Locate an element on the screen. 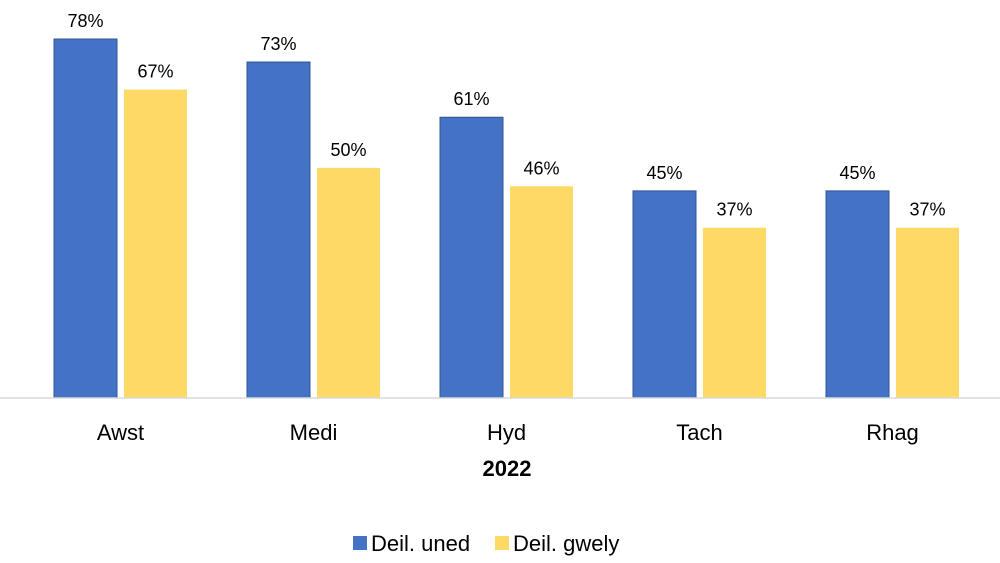  x-tick-label: Hyd is located at coordinates (506, 432).